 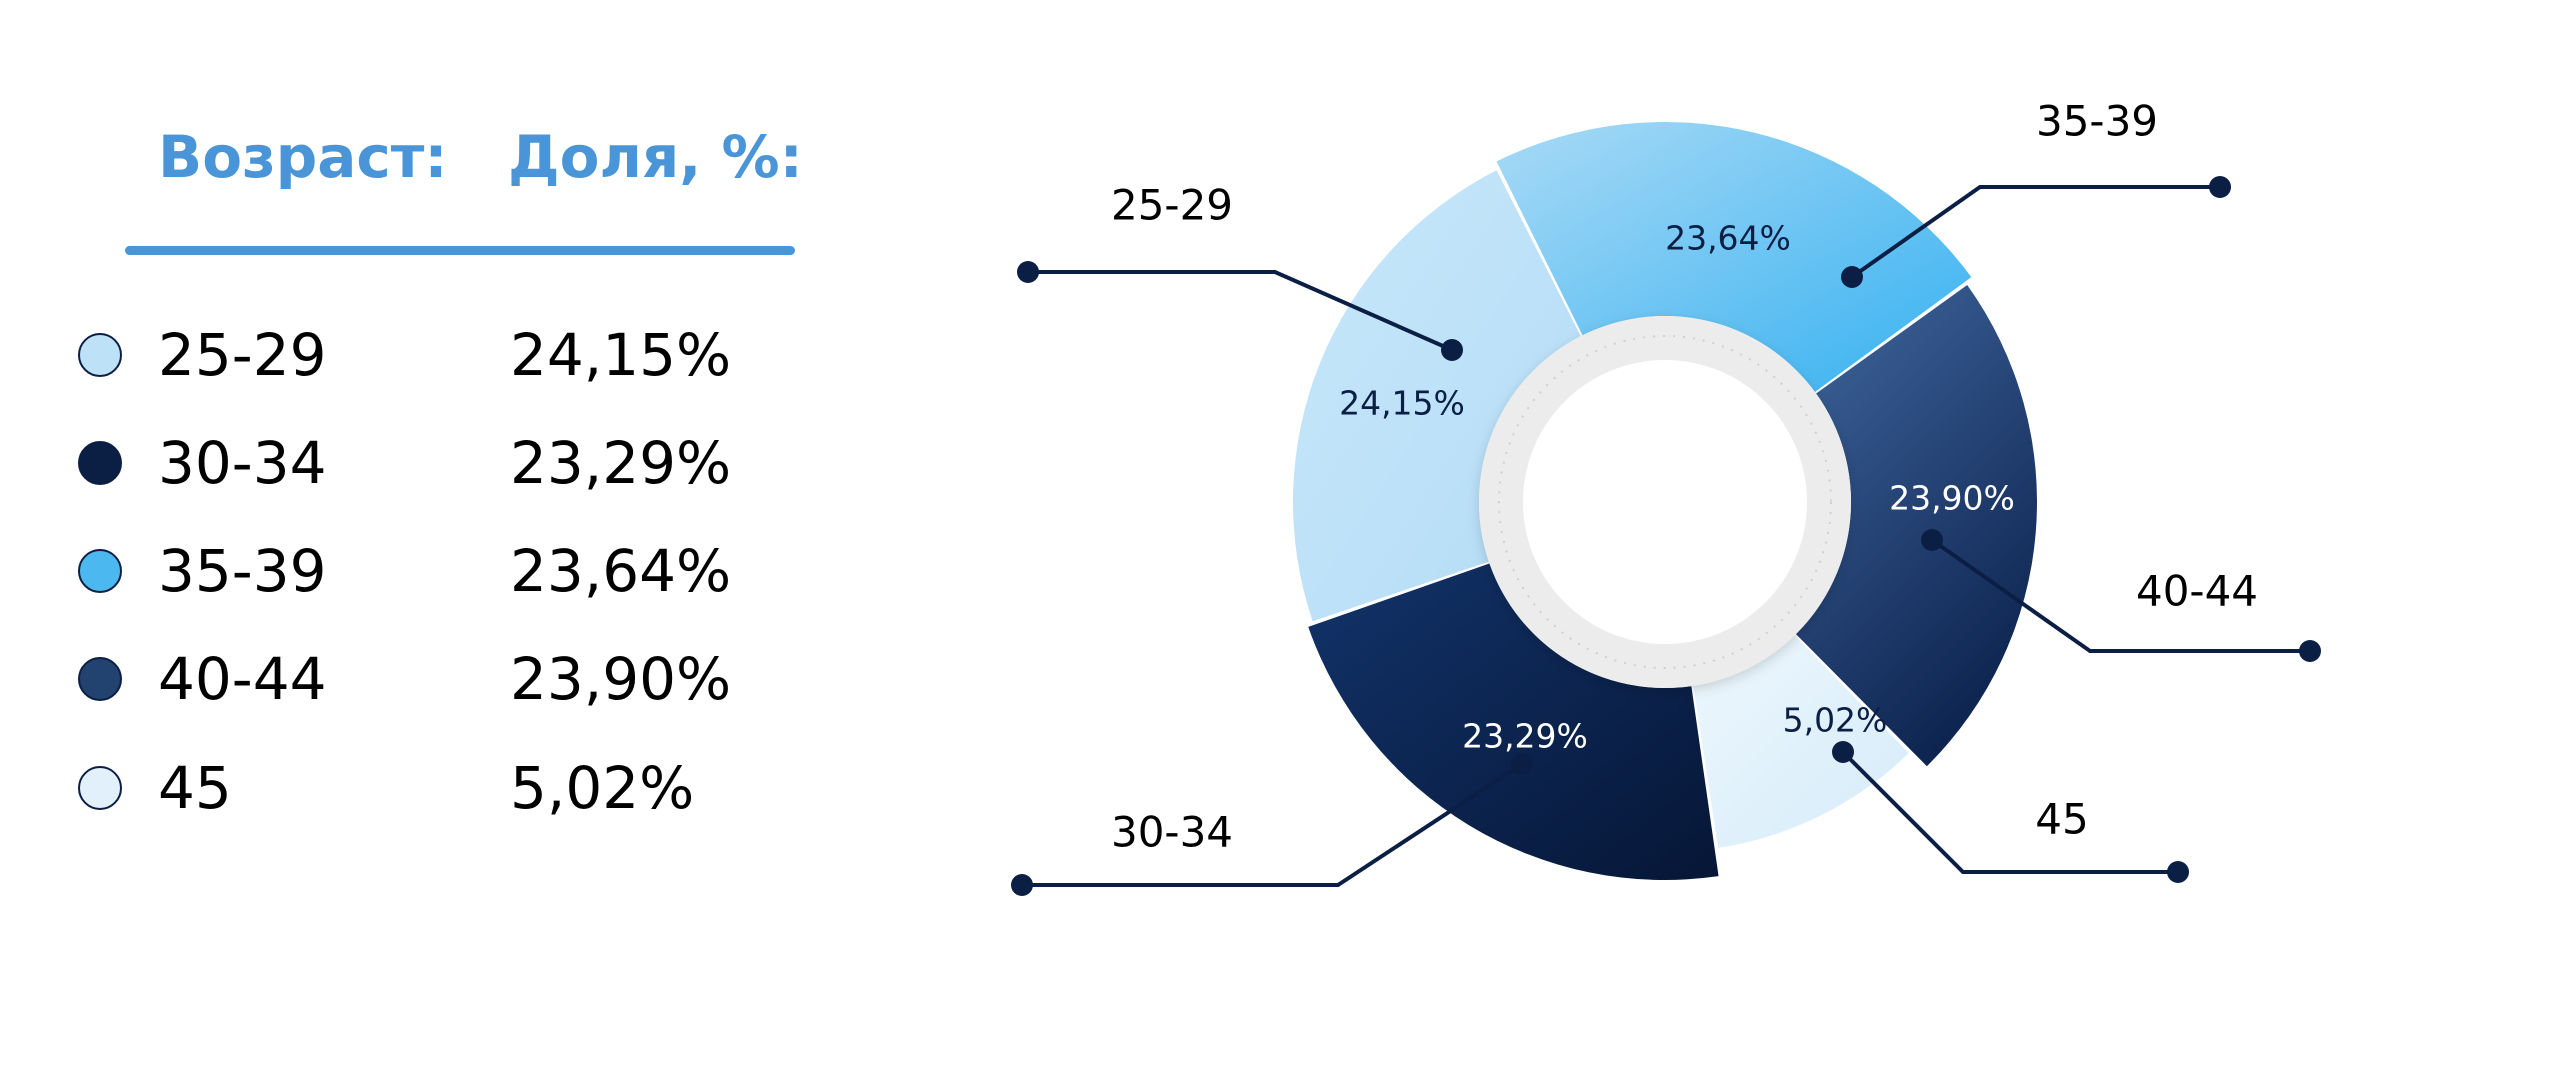 What do you see at coordinates (242, 571) in the screenshot?
I see `legend-age-label: 35-39` at bounding box center [242, 571].